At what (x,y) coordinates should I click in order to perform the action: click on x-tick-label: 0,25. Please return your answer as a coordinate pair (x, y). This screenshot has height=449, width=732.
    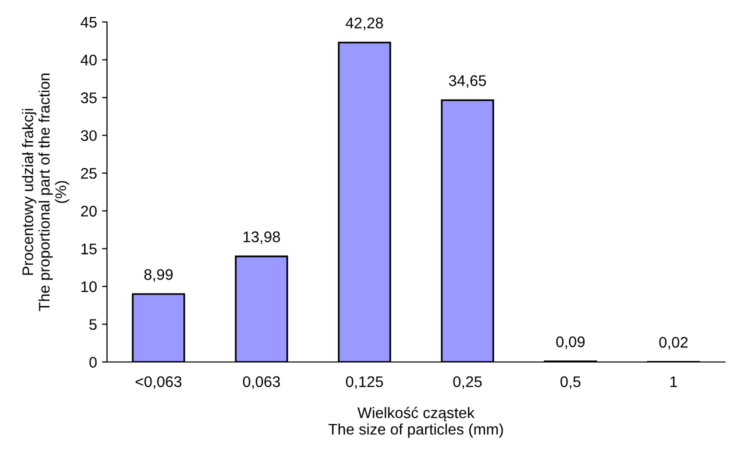
    Looking at the image, I should click on (467, 382).